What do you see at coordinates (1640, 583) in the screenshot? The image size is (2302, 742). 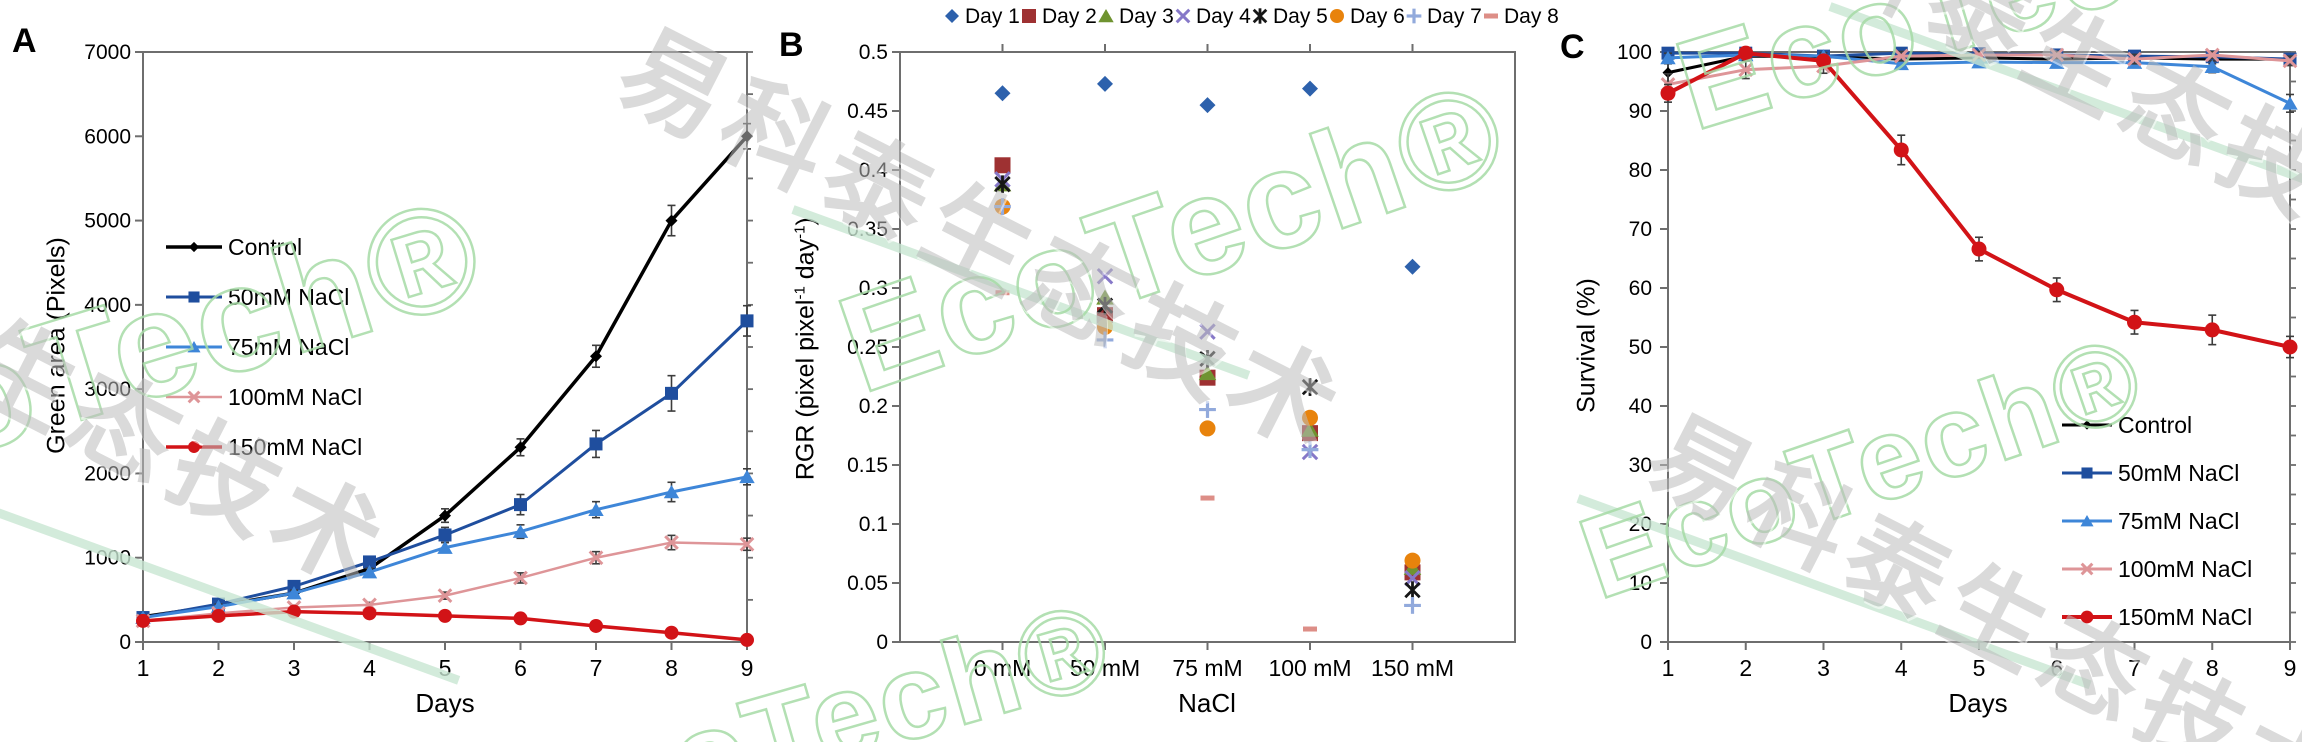 I see `svg-text: 10` at bounding box center [1640, 583].